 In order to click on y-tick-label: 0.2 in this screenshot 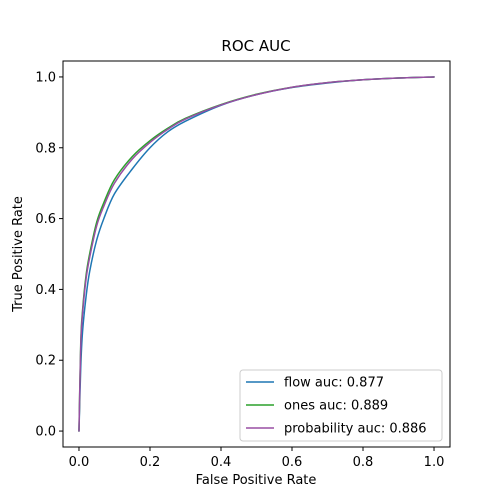, I will do `click(45, 361)`.